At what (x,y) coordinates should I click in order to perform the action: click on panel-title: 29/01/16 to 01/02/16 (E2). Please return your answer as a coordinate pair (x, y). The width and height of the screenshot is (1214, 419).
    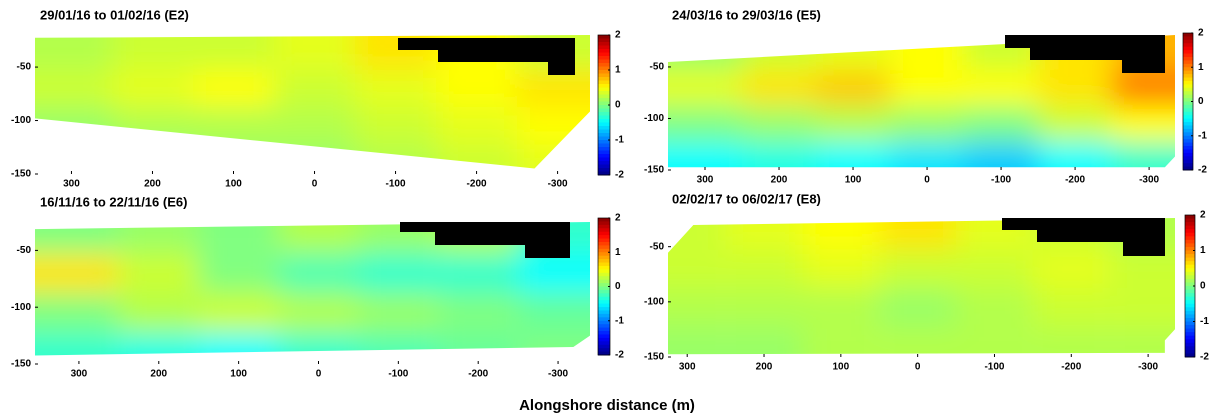
    Looking at the image, I should click on (114, 14).